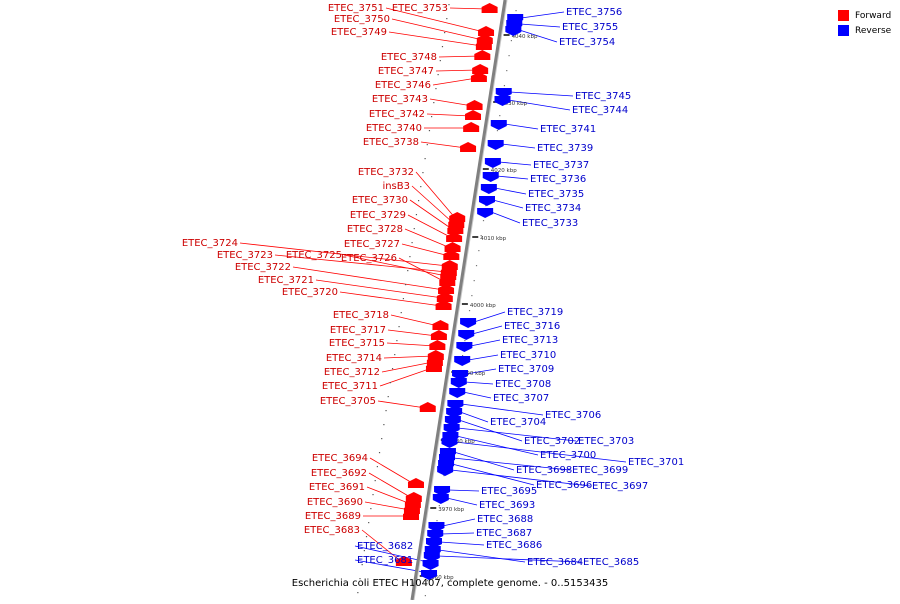 The width and height of the screenshot is (900, 604). What do you see at coordinates (314, 255) in the screenshot?
I see `gene-label-forward: ETEC_3725` at bounding box center [314, 255].